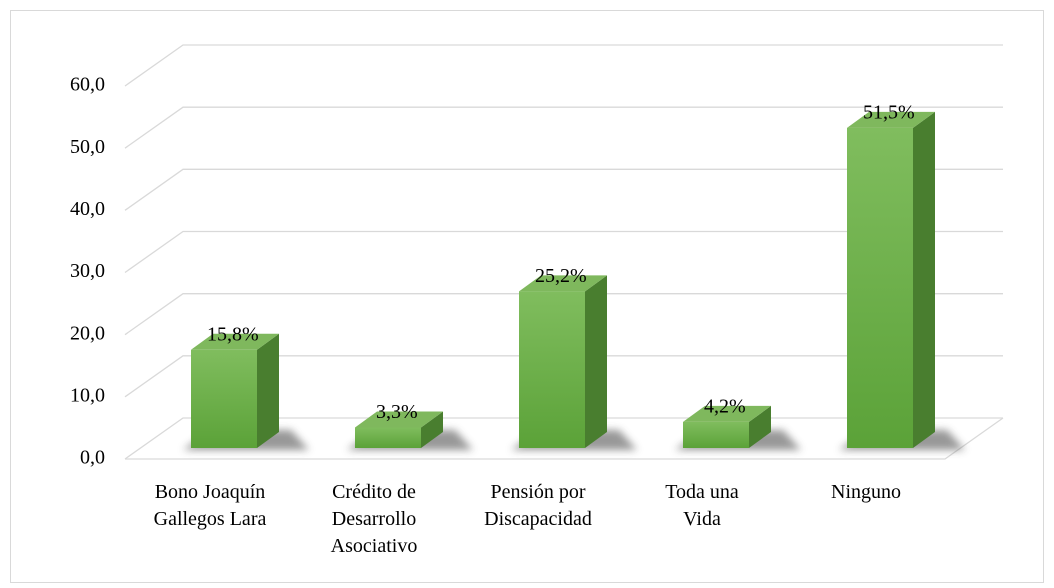  I want to click on y-tick-label: 10,0, so click(87, 395).